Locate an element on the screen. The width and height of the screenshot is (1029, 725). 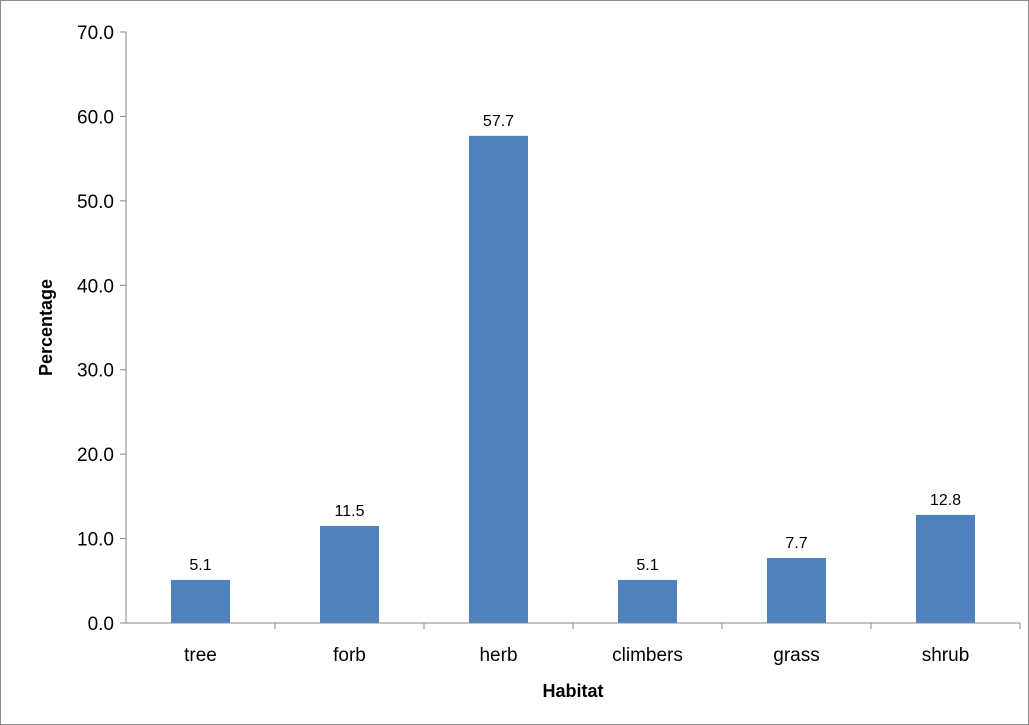
y-tick-label: 50.0 is located at coordinates (95, 202).